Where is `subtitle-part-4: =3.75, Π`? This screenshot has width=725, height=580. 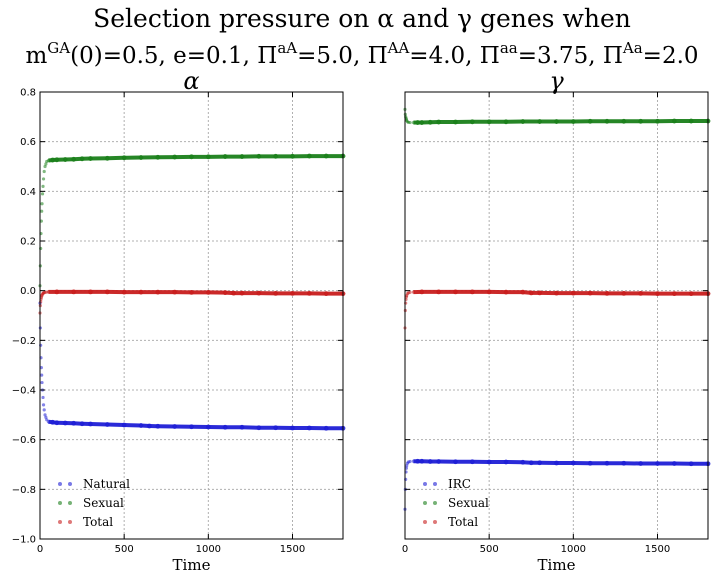
subtitle-part-4: =3.75, Π is located at coordinates (570, 56).